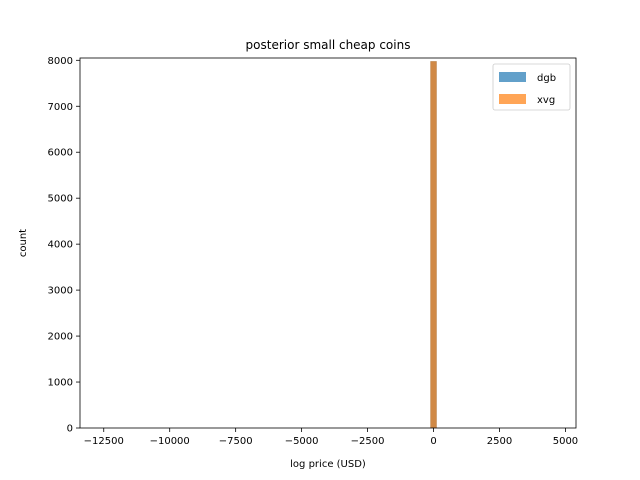 This screenshot has height=480, width=640. Describe the element at coordinates (170, 441) in the screenshot. I see `x-tick-label: −10000` at that location.